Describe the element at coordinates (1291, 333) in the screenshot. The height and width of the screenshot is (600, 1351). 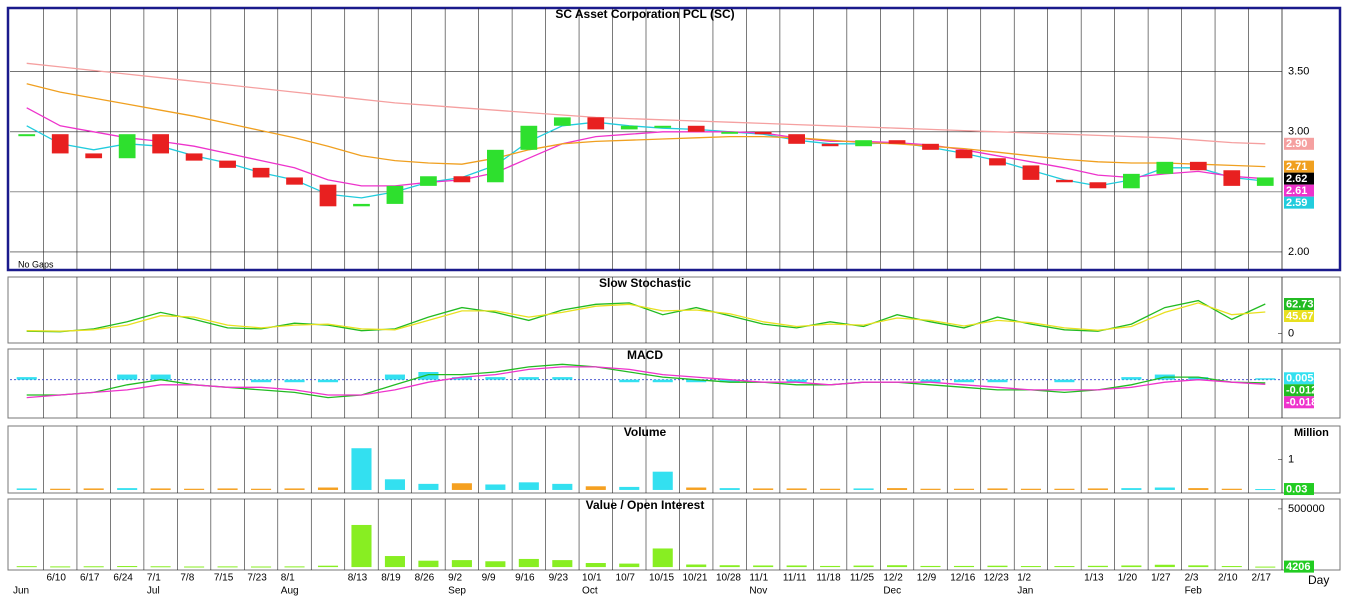
I see `y-tick-label: 0` at that location.